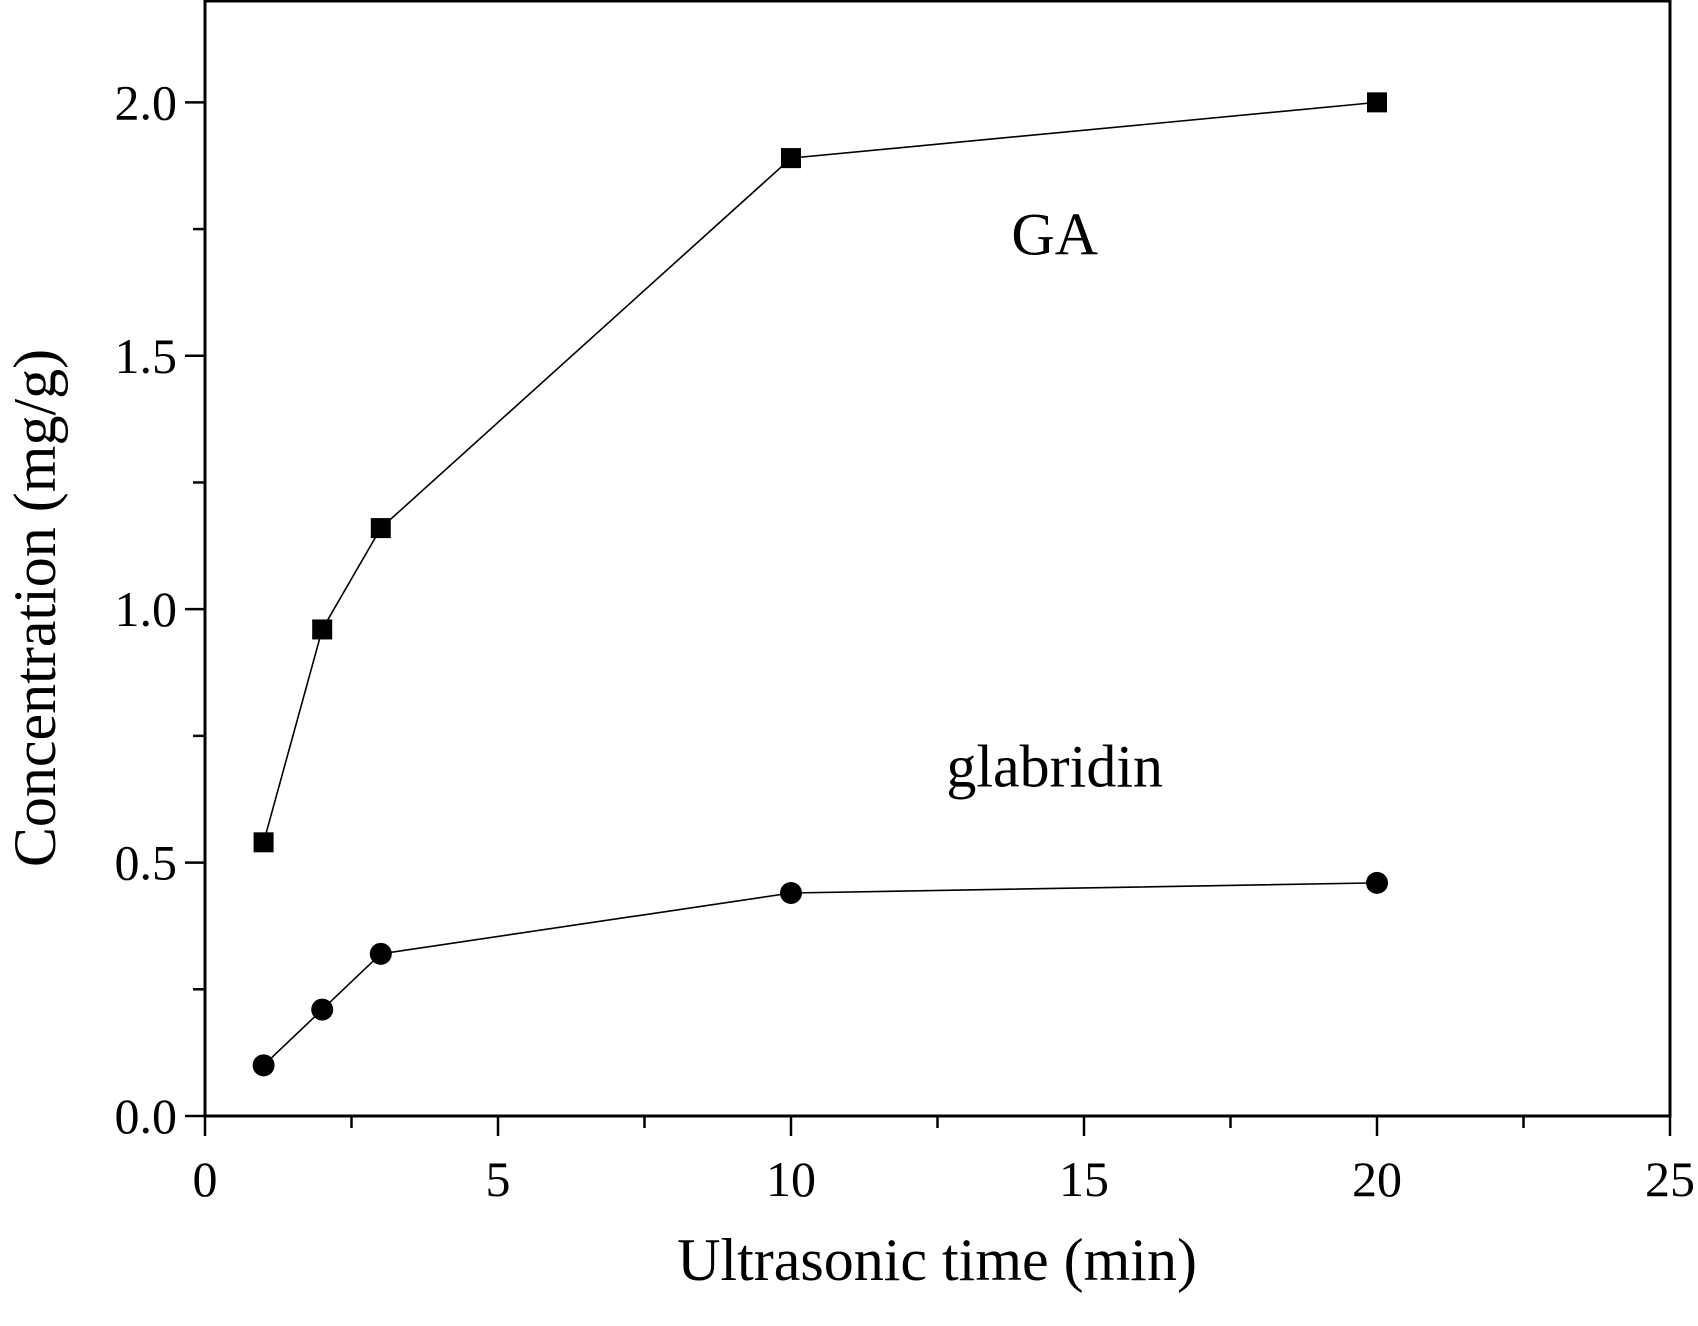 The width and height of the screenshot is (1698, 1326). What do you see at coordinates (498, 1179) in the screenshot?
I see `x-tick-label: 5` at bounding box center [498, 1179].